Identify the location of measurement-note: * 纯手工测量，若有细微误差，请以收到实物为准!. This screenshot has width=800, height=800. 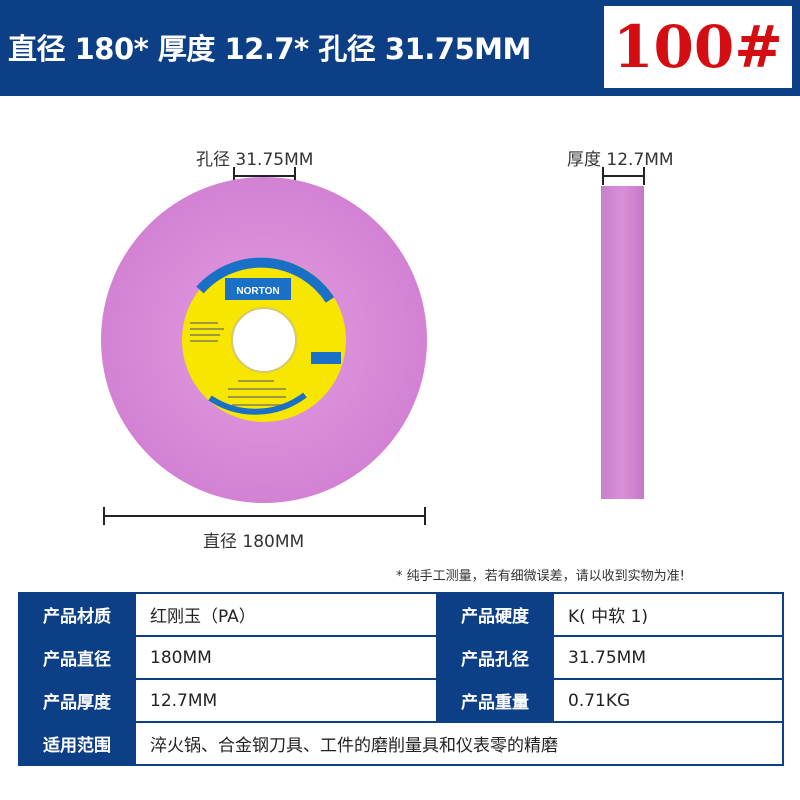
(540, 576).